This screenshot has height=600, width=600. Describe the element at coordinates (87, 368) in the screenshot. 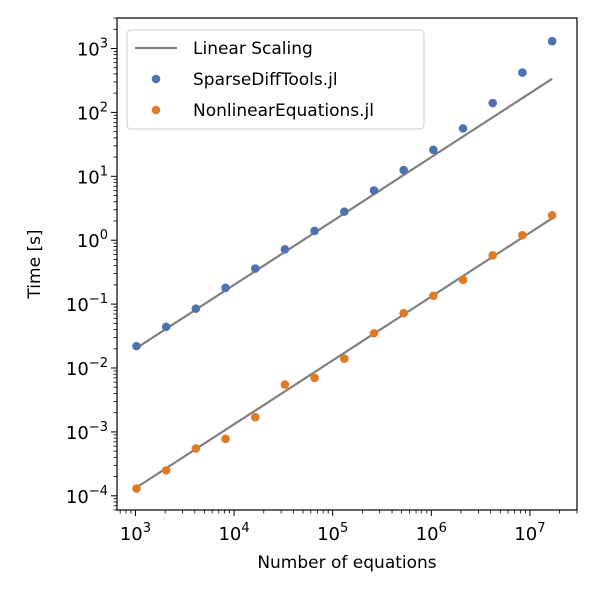

I see `y-tick-label: 10⁻²` at that location.